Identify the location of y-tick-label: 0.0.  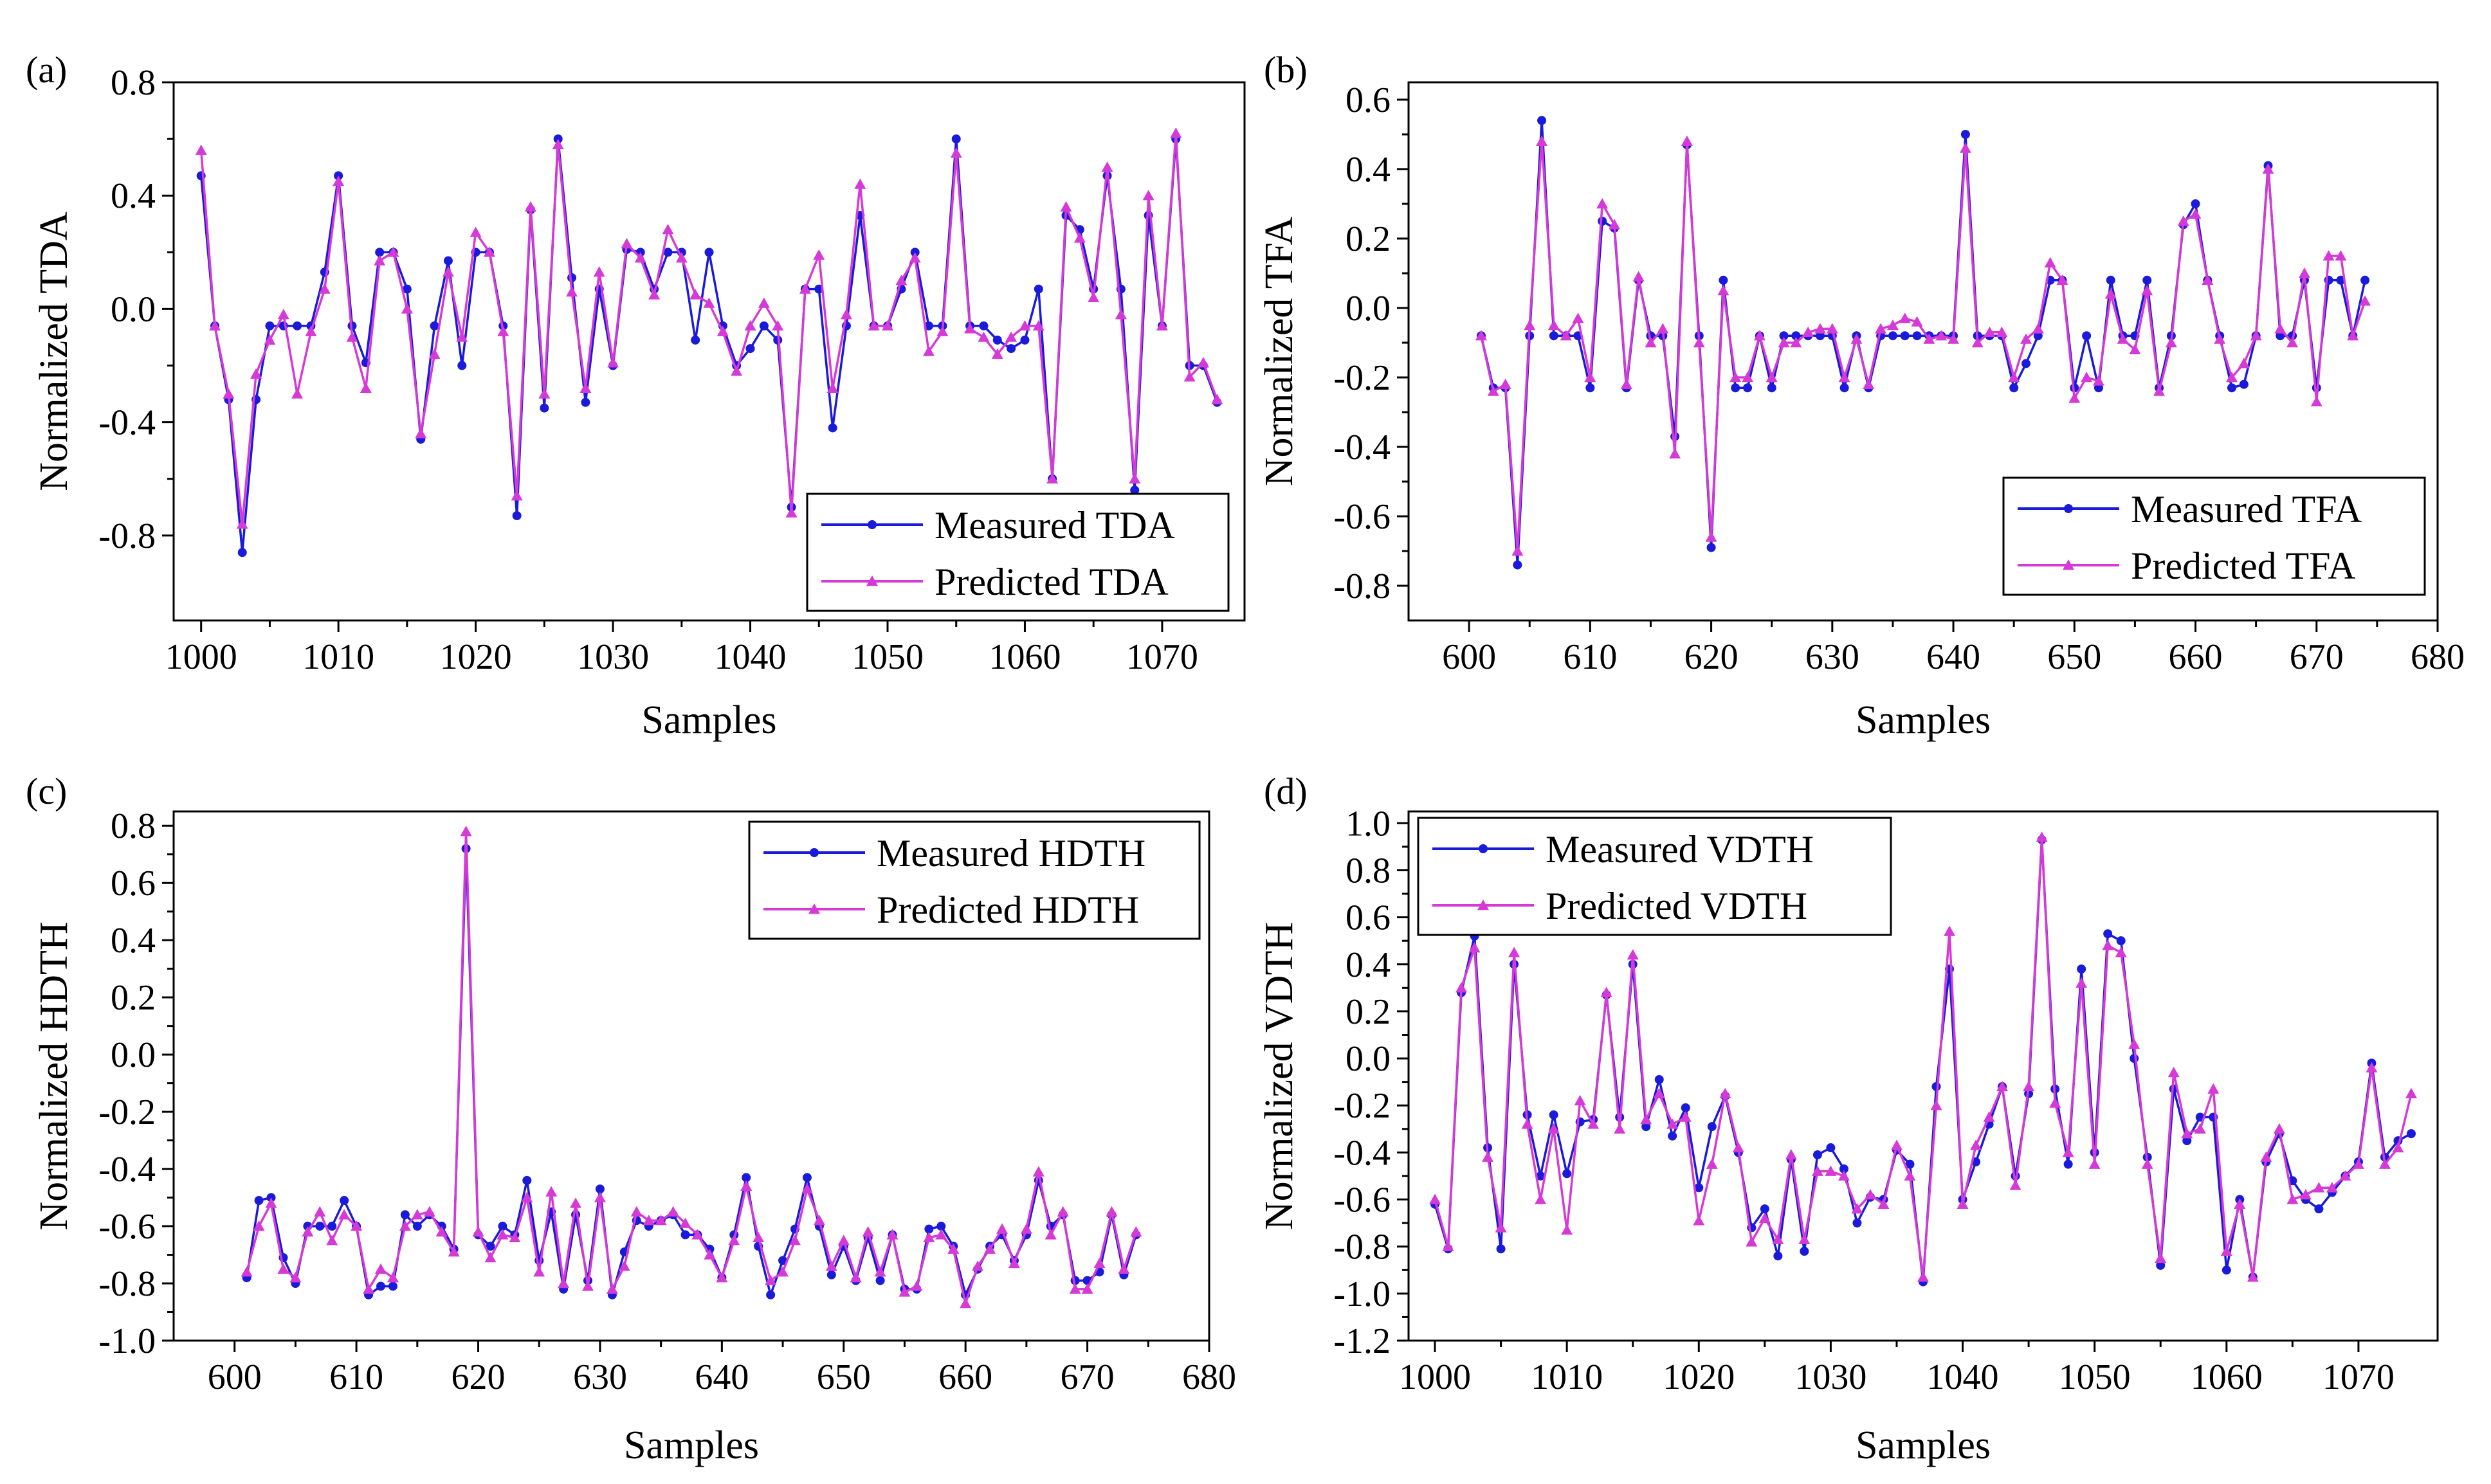
(133, 309).